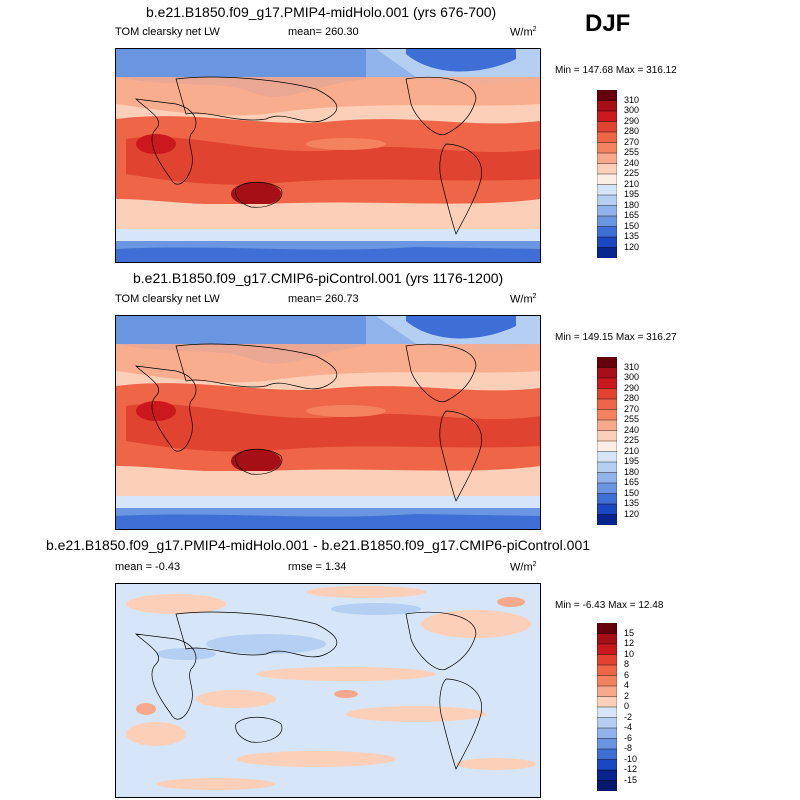  Describe the element at coordinates (632, 440) in the screenshot. I see `colorbar-tick-label: 225` at that location.